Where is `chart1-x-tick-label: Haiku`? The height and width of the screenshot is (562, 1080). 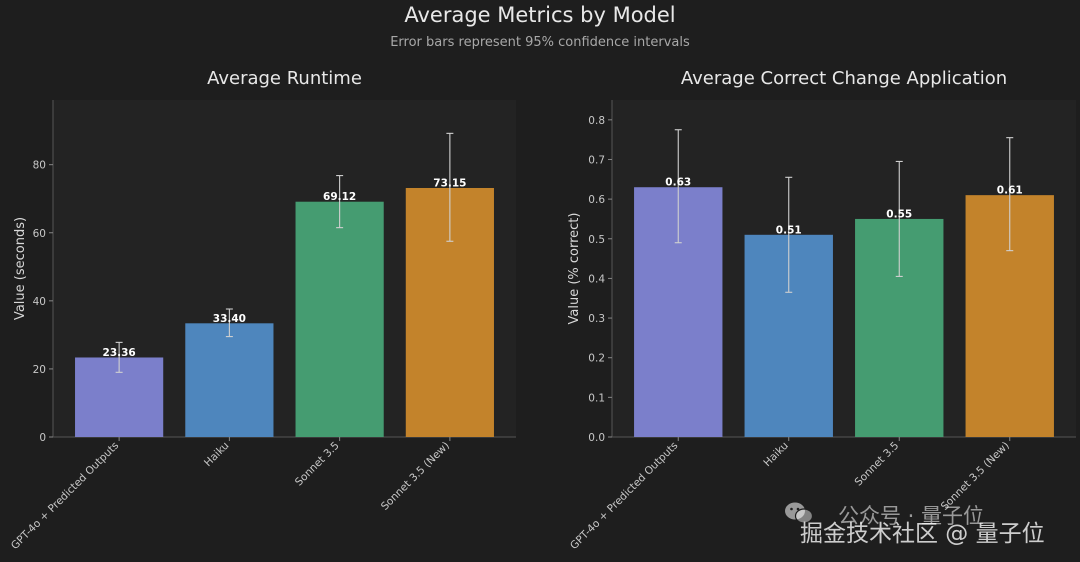
chart1-x-tick-label: Haiku is located at coordinates (216, 454).